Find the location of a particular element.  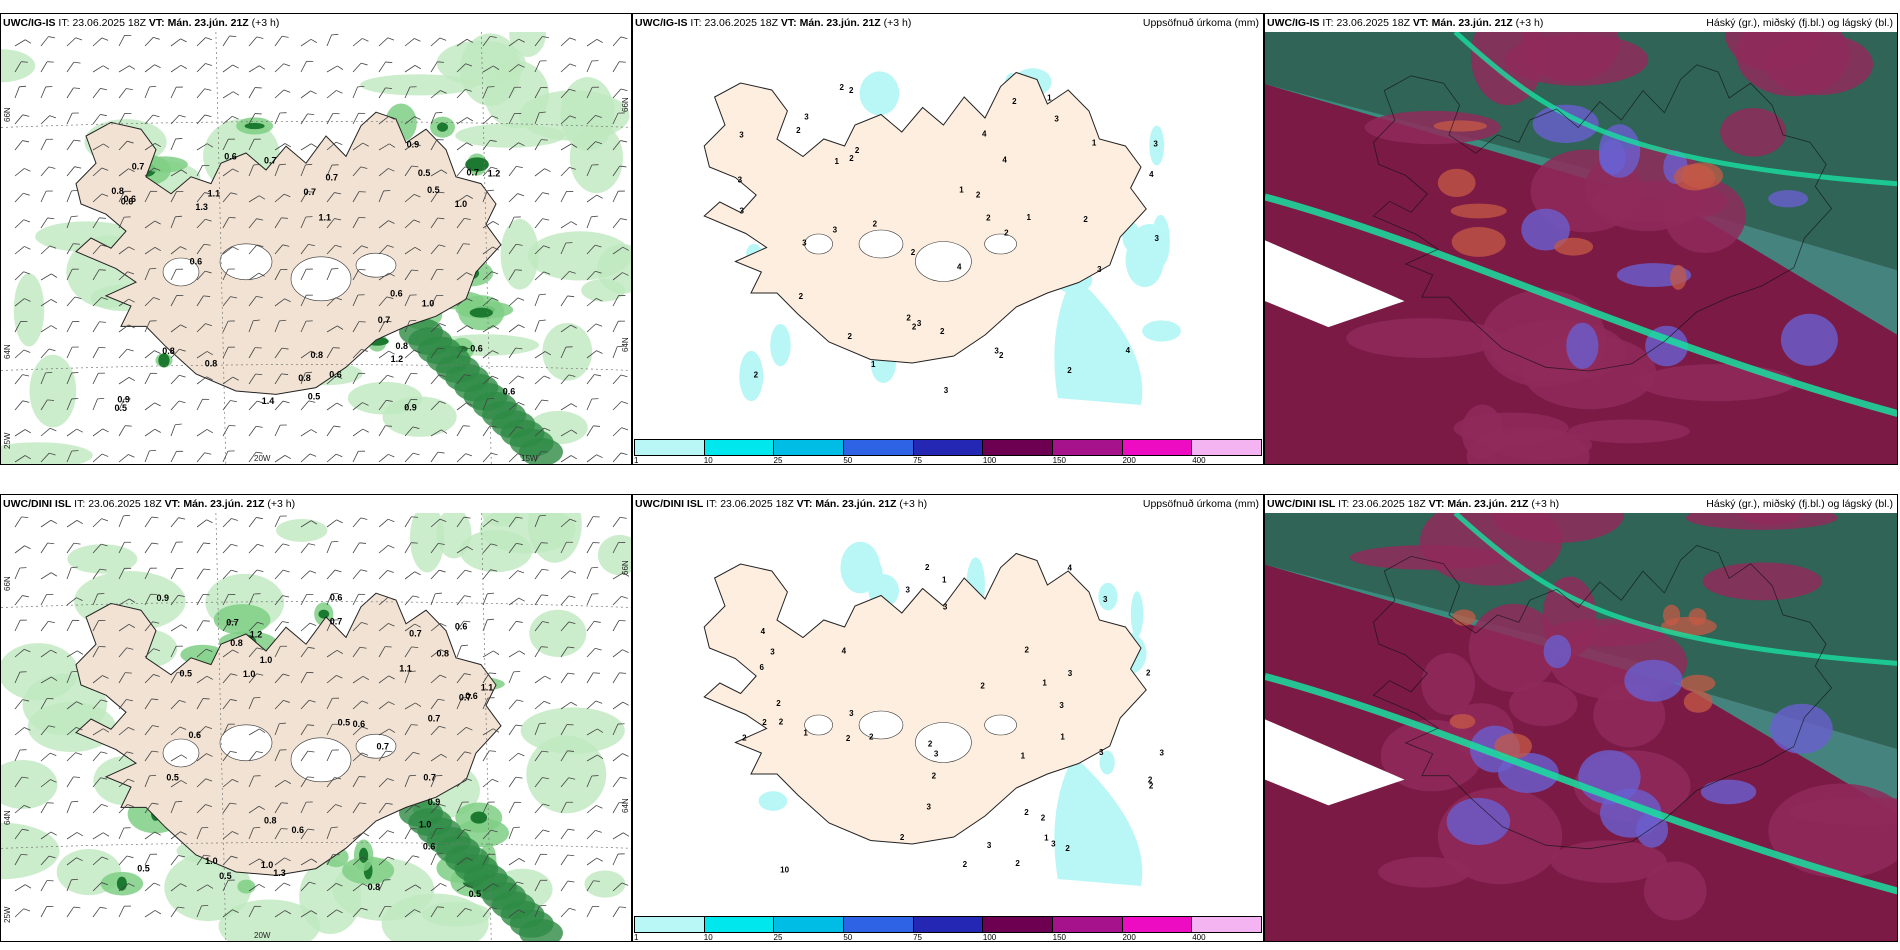

mid-cloud-warm is located at coordinates (1462, 721).